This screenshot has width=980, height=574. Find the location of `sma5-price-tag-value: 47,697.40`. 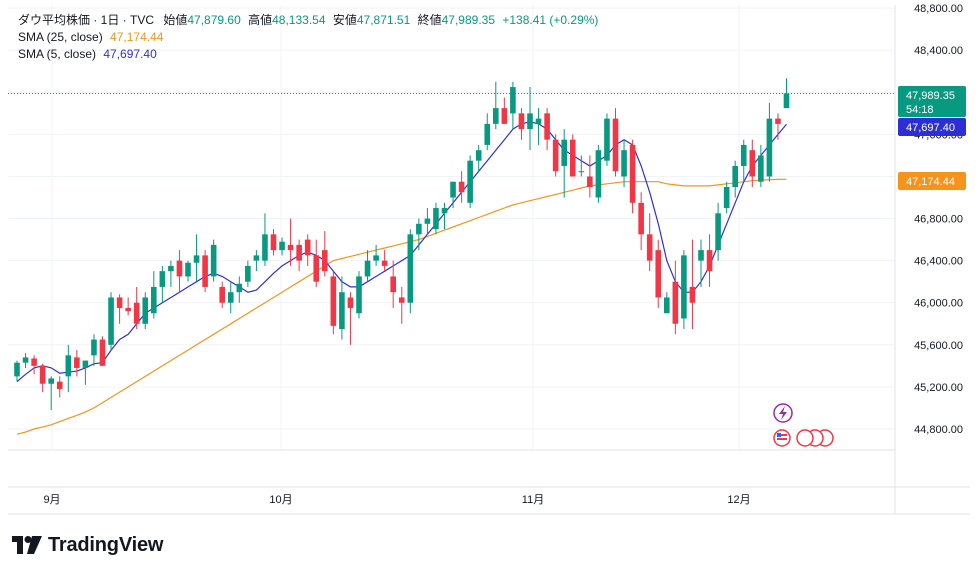

sma5-price-tag-value: 47,697.40 is located at coordinates (930, 128).